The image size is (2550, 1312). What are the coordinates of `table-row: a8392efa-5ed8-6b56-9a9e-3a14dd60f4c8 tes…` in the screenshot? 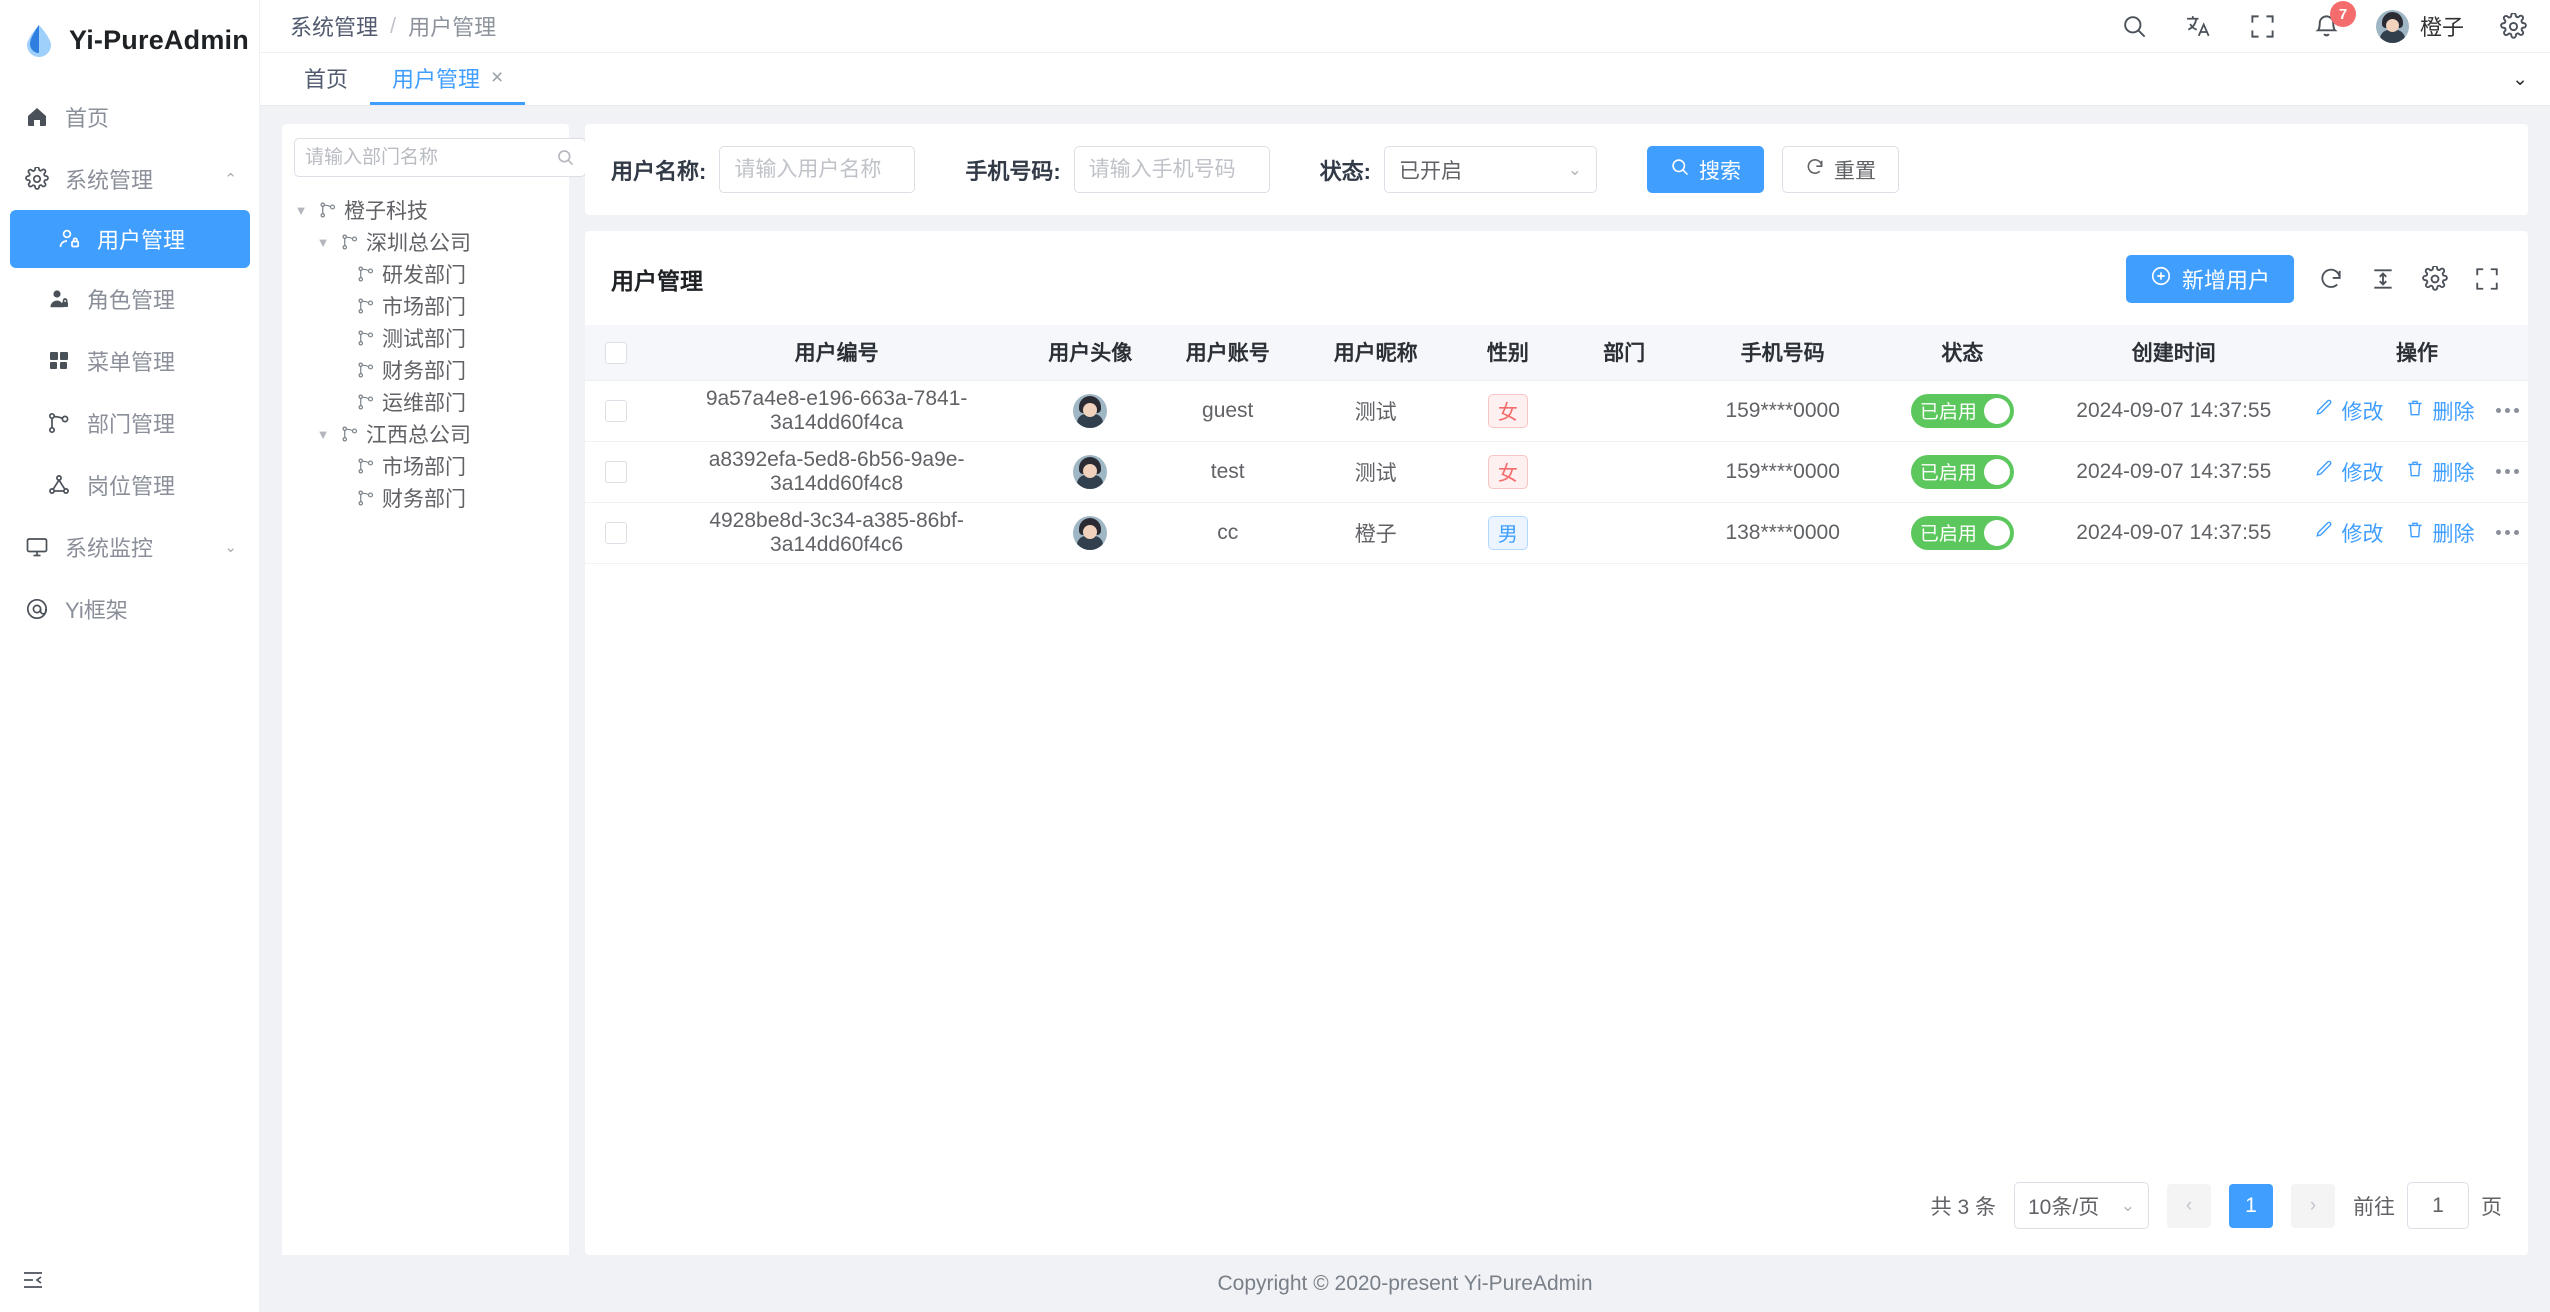 It's located at (1556, 472).